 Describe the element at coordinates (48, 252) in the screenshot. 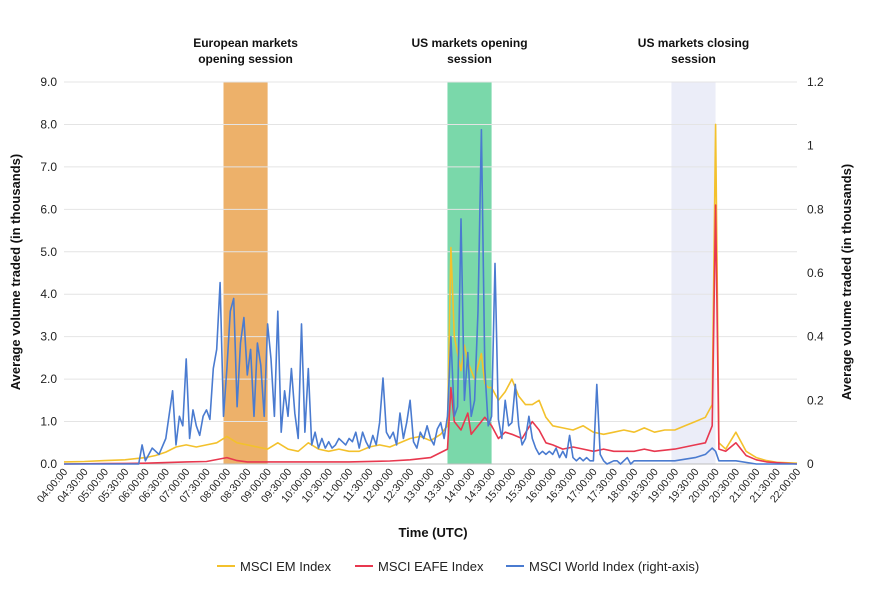

I see `y-left-tick-label: 5.0` at that location.